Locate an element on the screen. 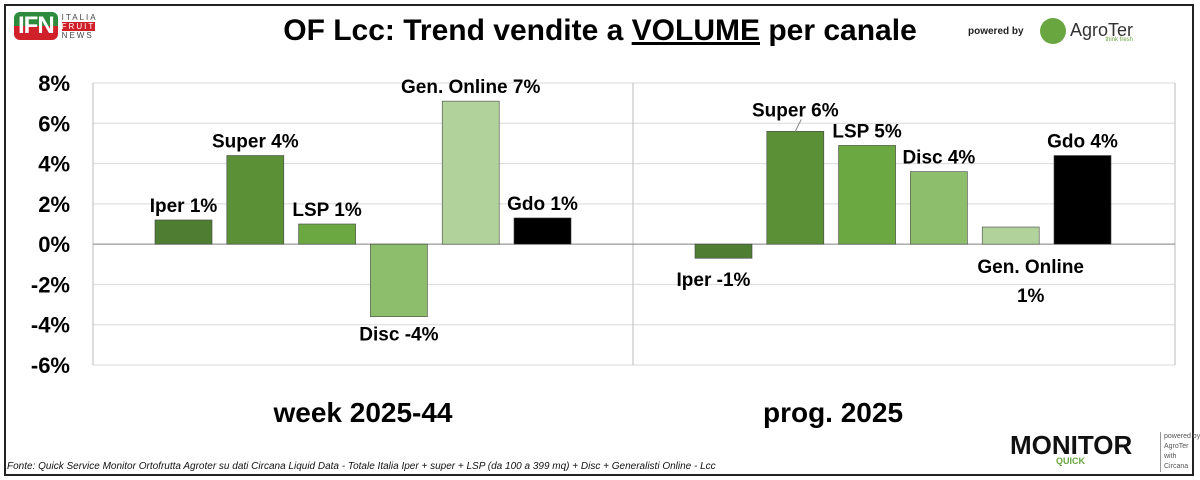  data-label: LSP 5% is located at coordinates (866, 131).